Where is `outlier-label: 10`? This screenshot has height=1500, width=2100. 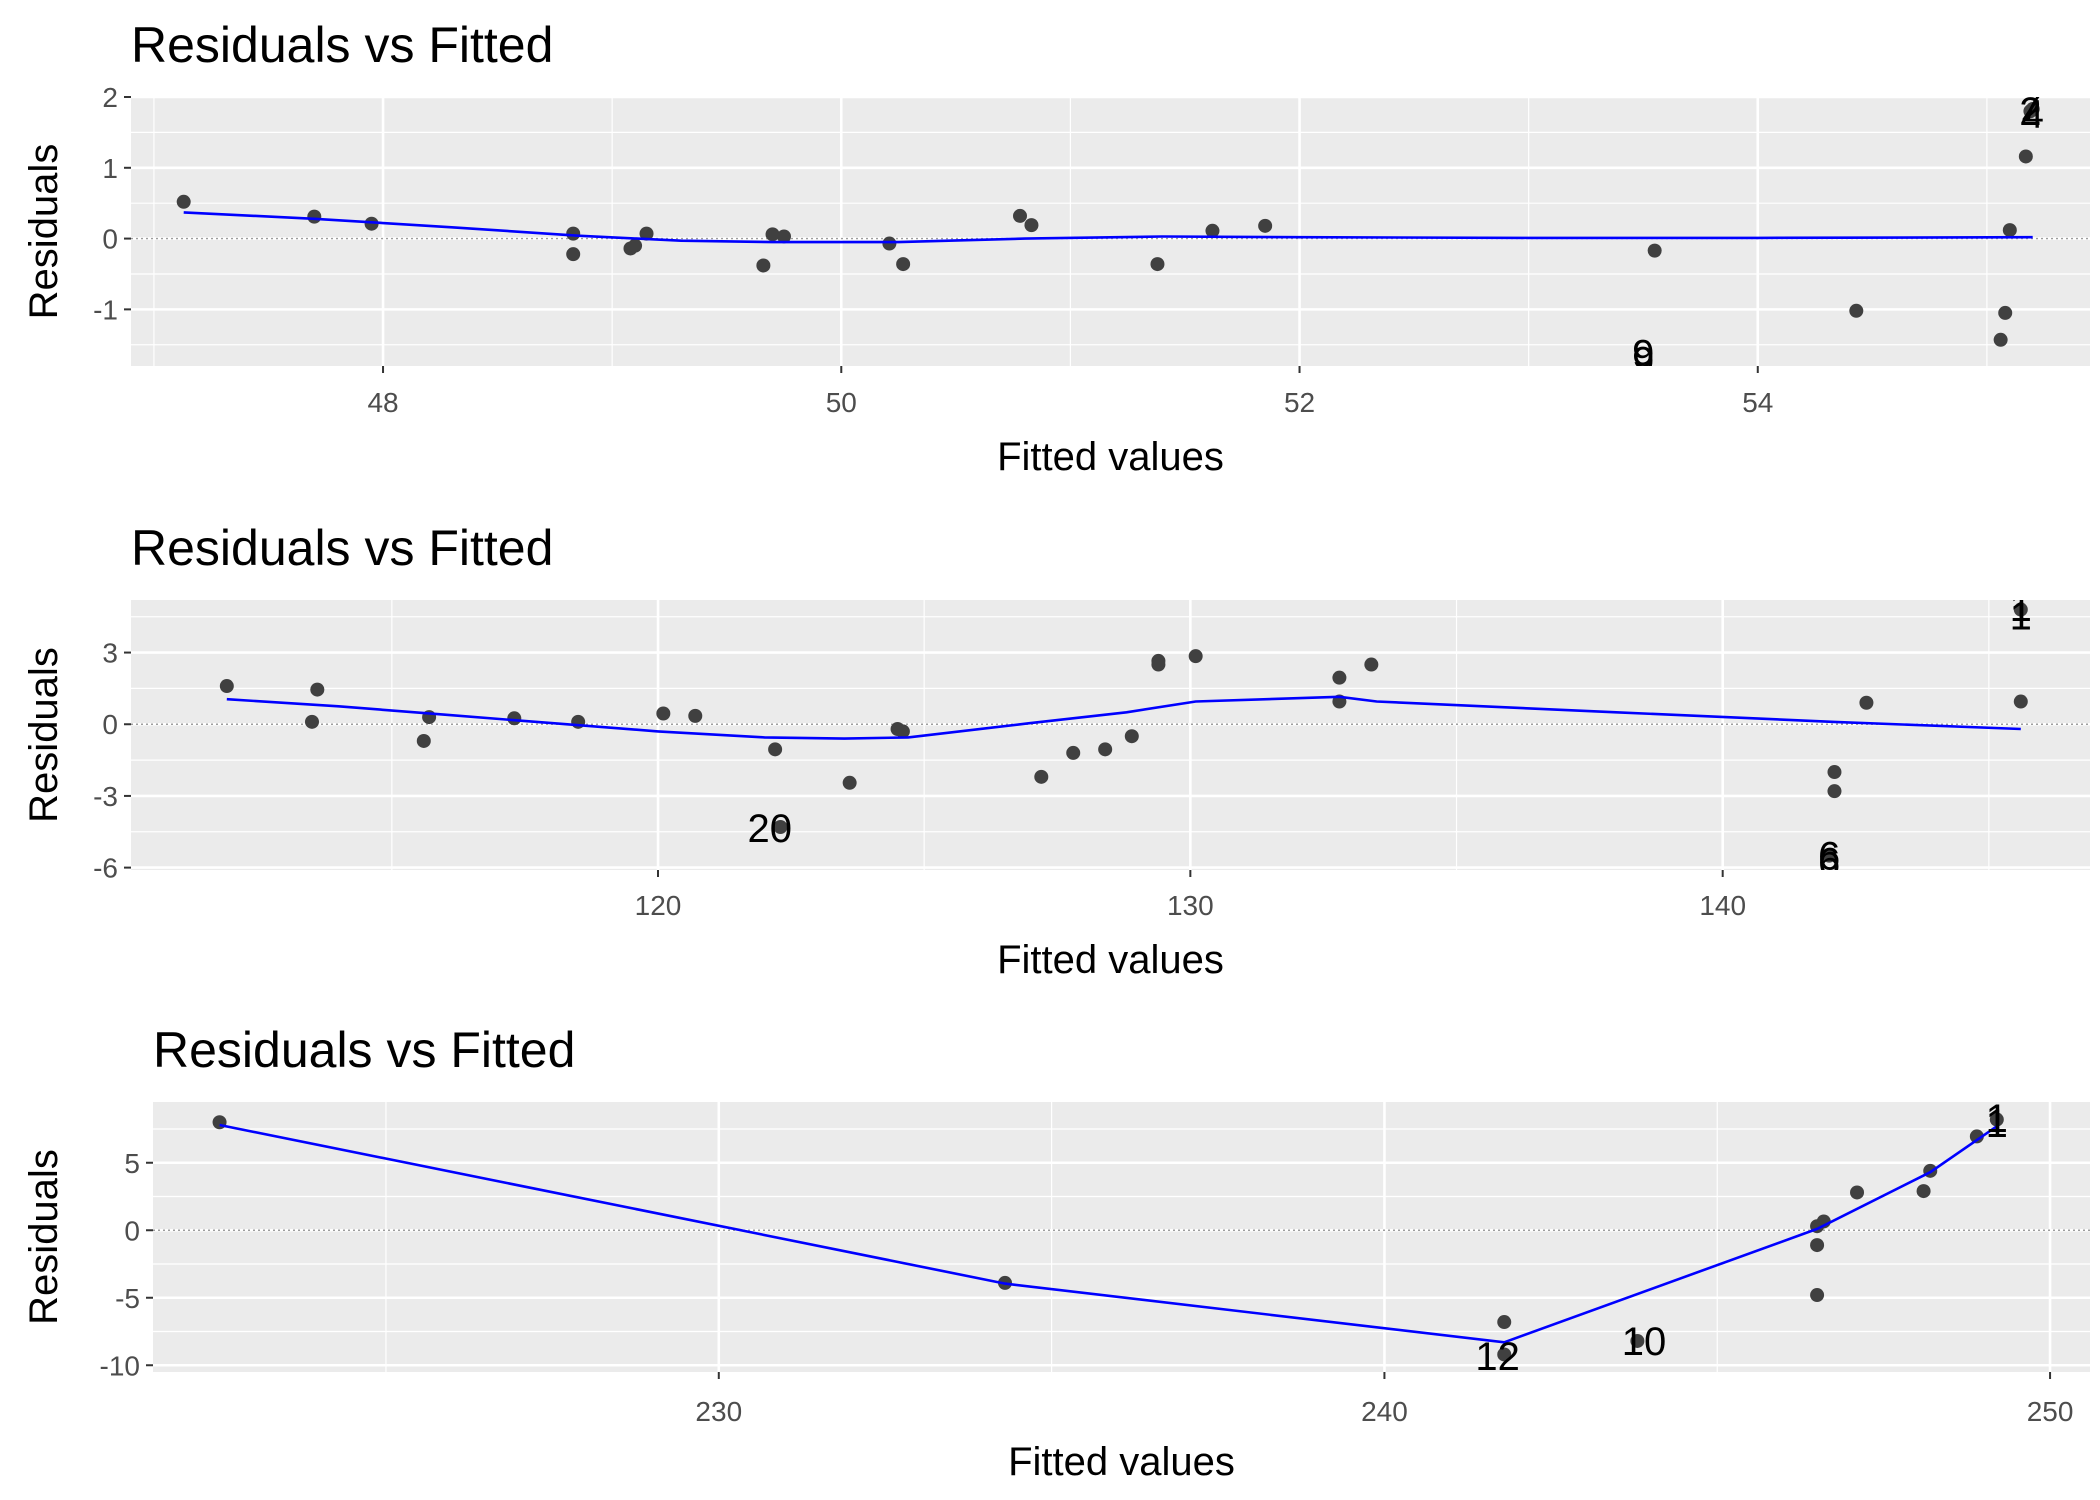
outlier-label: 10 is located at coordinates (1644, 1342).